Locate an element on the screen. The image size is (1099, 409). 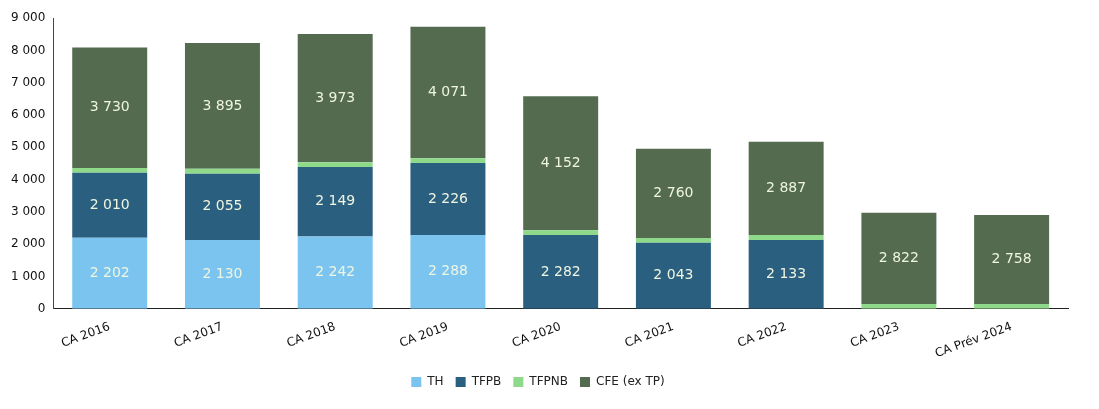
data-label: 2 758 is located at coordinates (1011, 258).